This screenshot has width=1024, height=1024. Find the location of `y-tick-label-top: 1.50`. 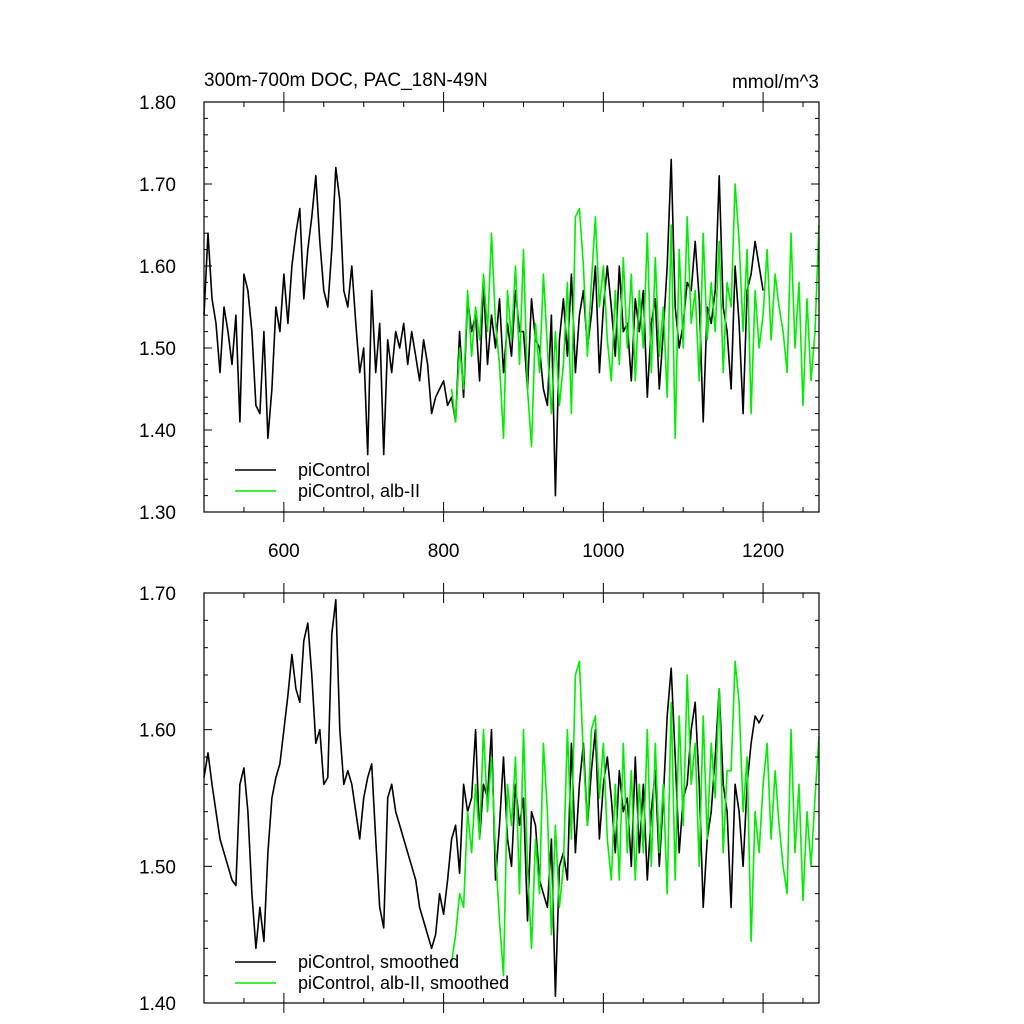

y-tick-label-top: 1.50 is located at coordinates (157, 349).